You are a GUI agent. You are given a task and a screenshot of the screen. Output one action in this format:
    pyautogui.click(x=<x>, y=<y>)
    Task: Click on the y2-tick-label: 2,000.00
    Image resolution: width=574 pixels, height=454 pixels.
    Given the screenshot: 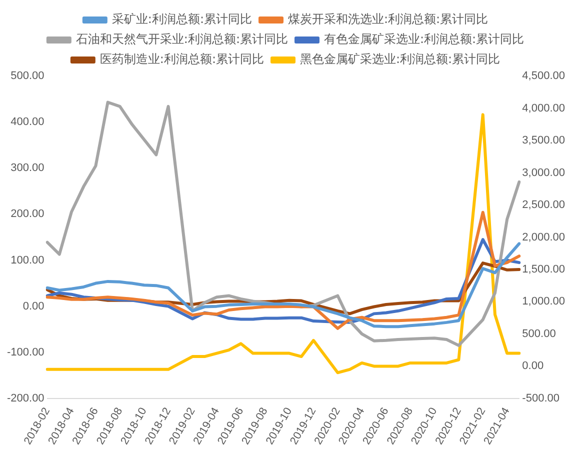 What is the action you would take?
    pyautogui.click(x=544, y=237)
    